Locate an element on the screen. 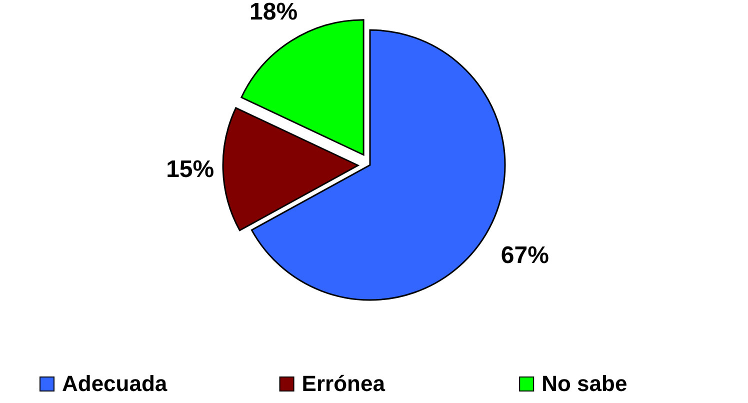 This screenshot has width=748, height=403. legend-label: Adecuada is located at coordinates (115, 383).